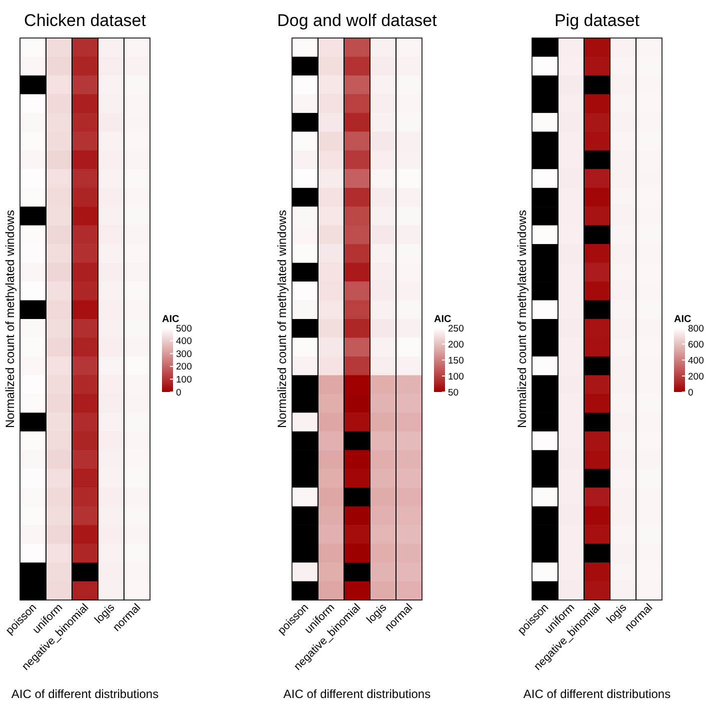 This screenshot has height=709, width=709. Describe the element at coordinates (184, 328) in the screenshot. I see `color-bar-label: 500` at that location.